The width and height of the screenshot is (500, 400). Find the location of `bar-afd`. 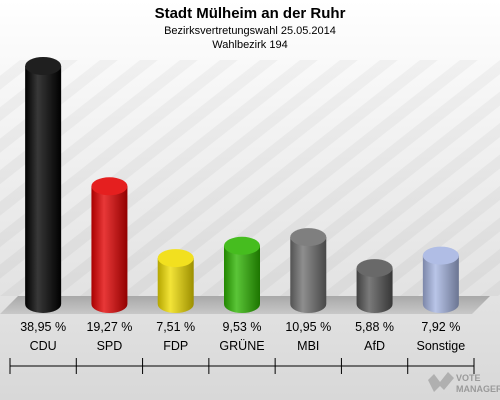

bar-afd is located at coordinates (374, 290).